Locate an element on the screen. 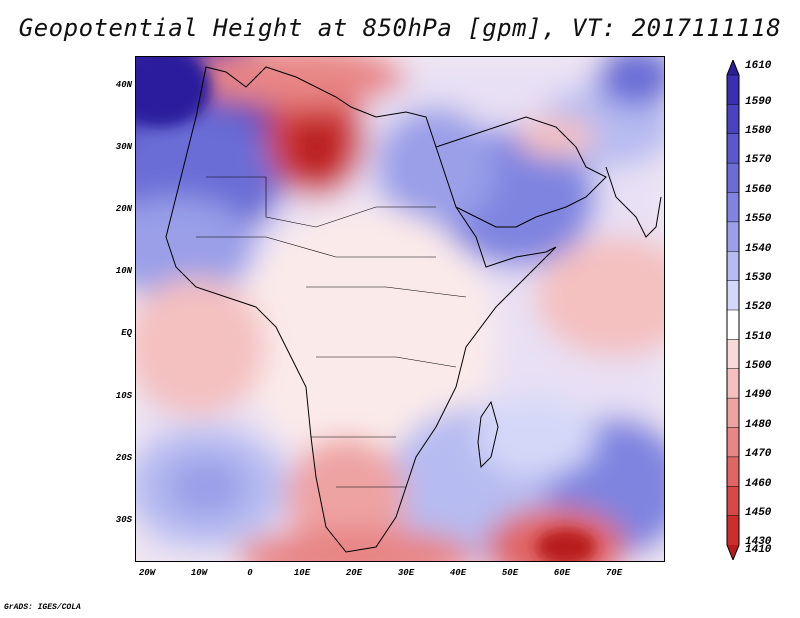  lon-label-0: 0 is located at coordinates (250, 573).